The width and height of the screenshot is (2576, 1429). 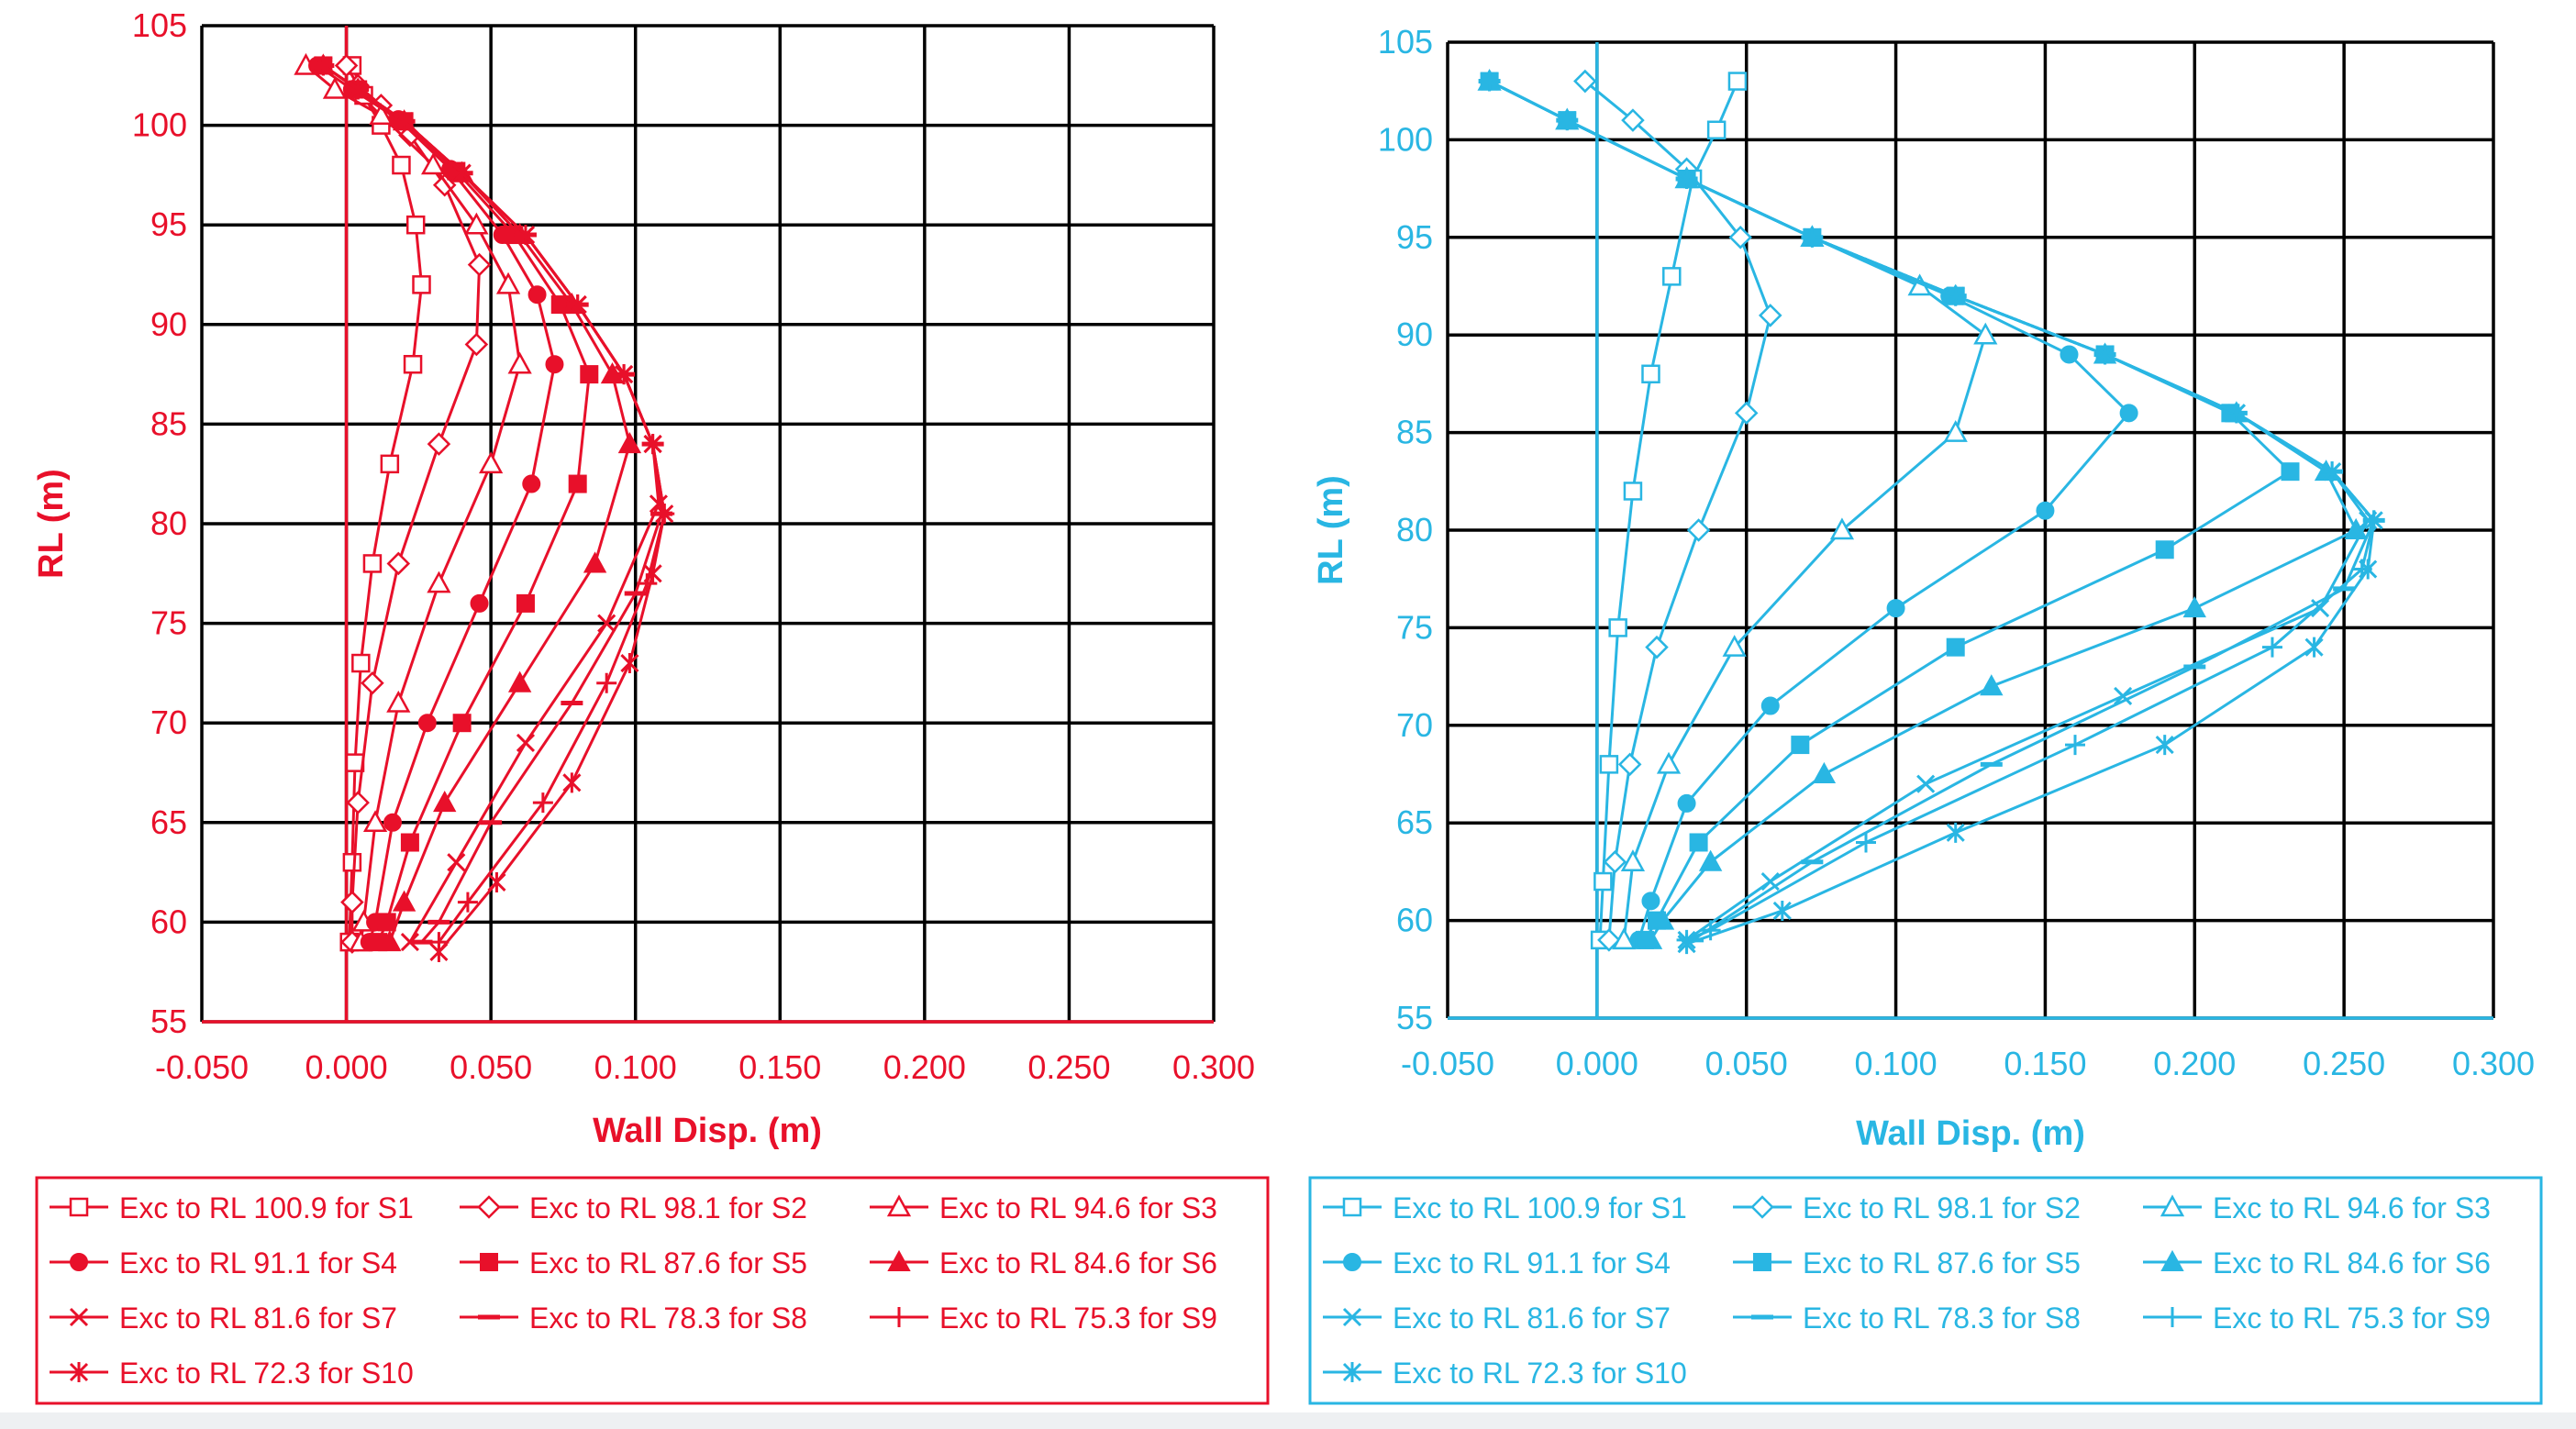 I want to click on left-y-axis-label: RL (m), so click(x=51, y=524).